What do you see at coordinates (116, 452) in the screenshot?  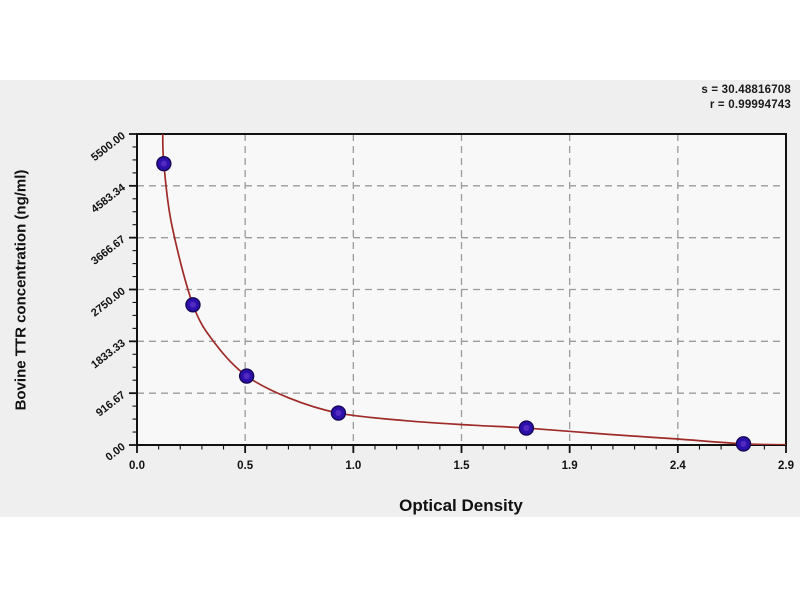 I see `y-tick-label: 0.00` at bounding box center [116, 452].